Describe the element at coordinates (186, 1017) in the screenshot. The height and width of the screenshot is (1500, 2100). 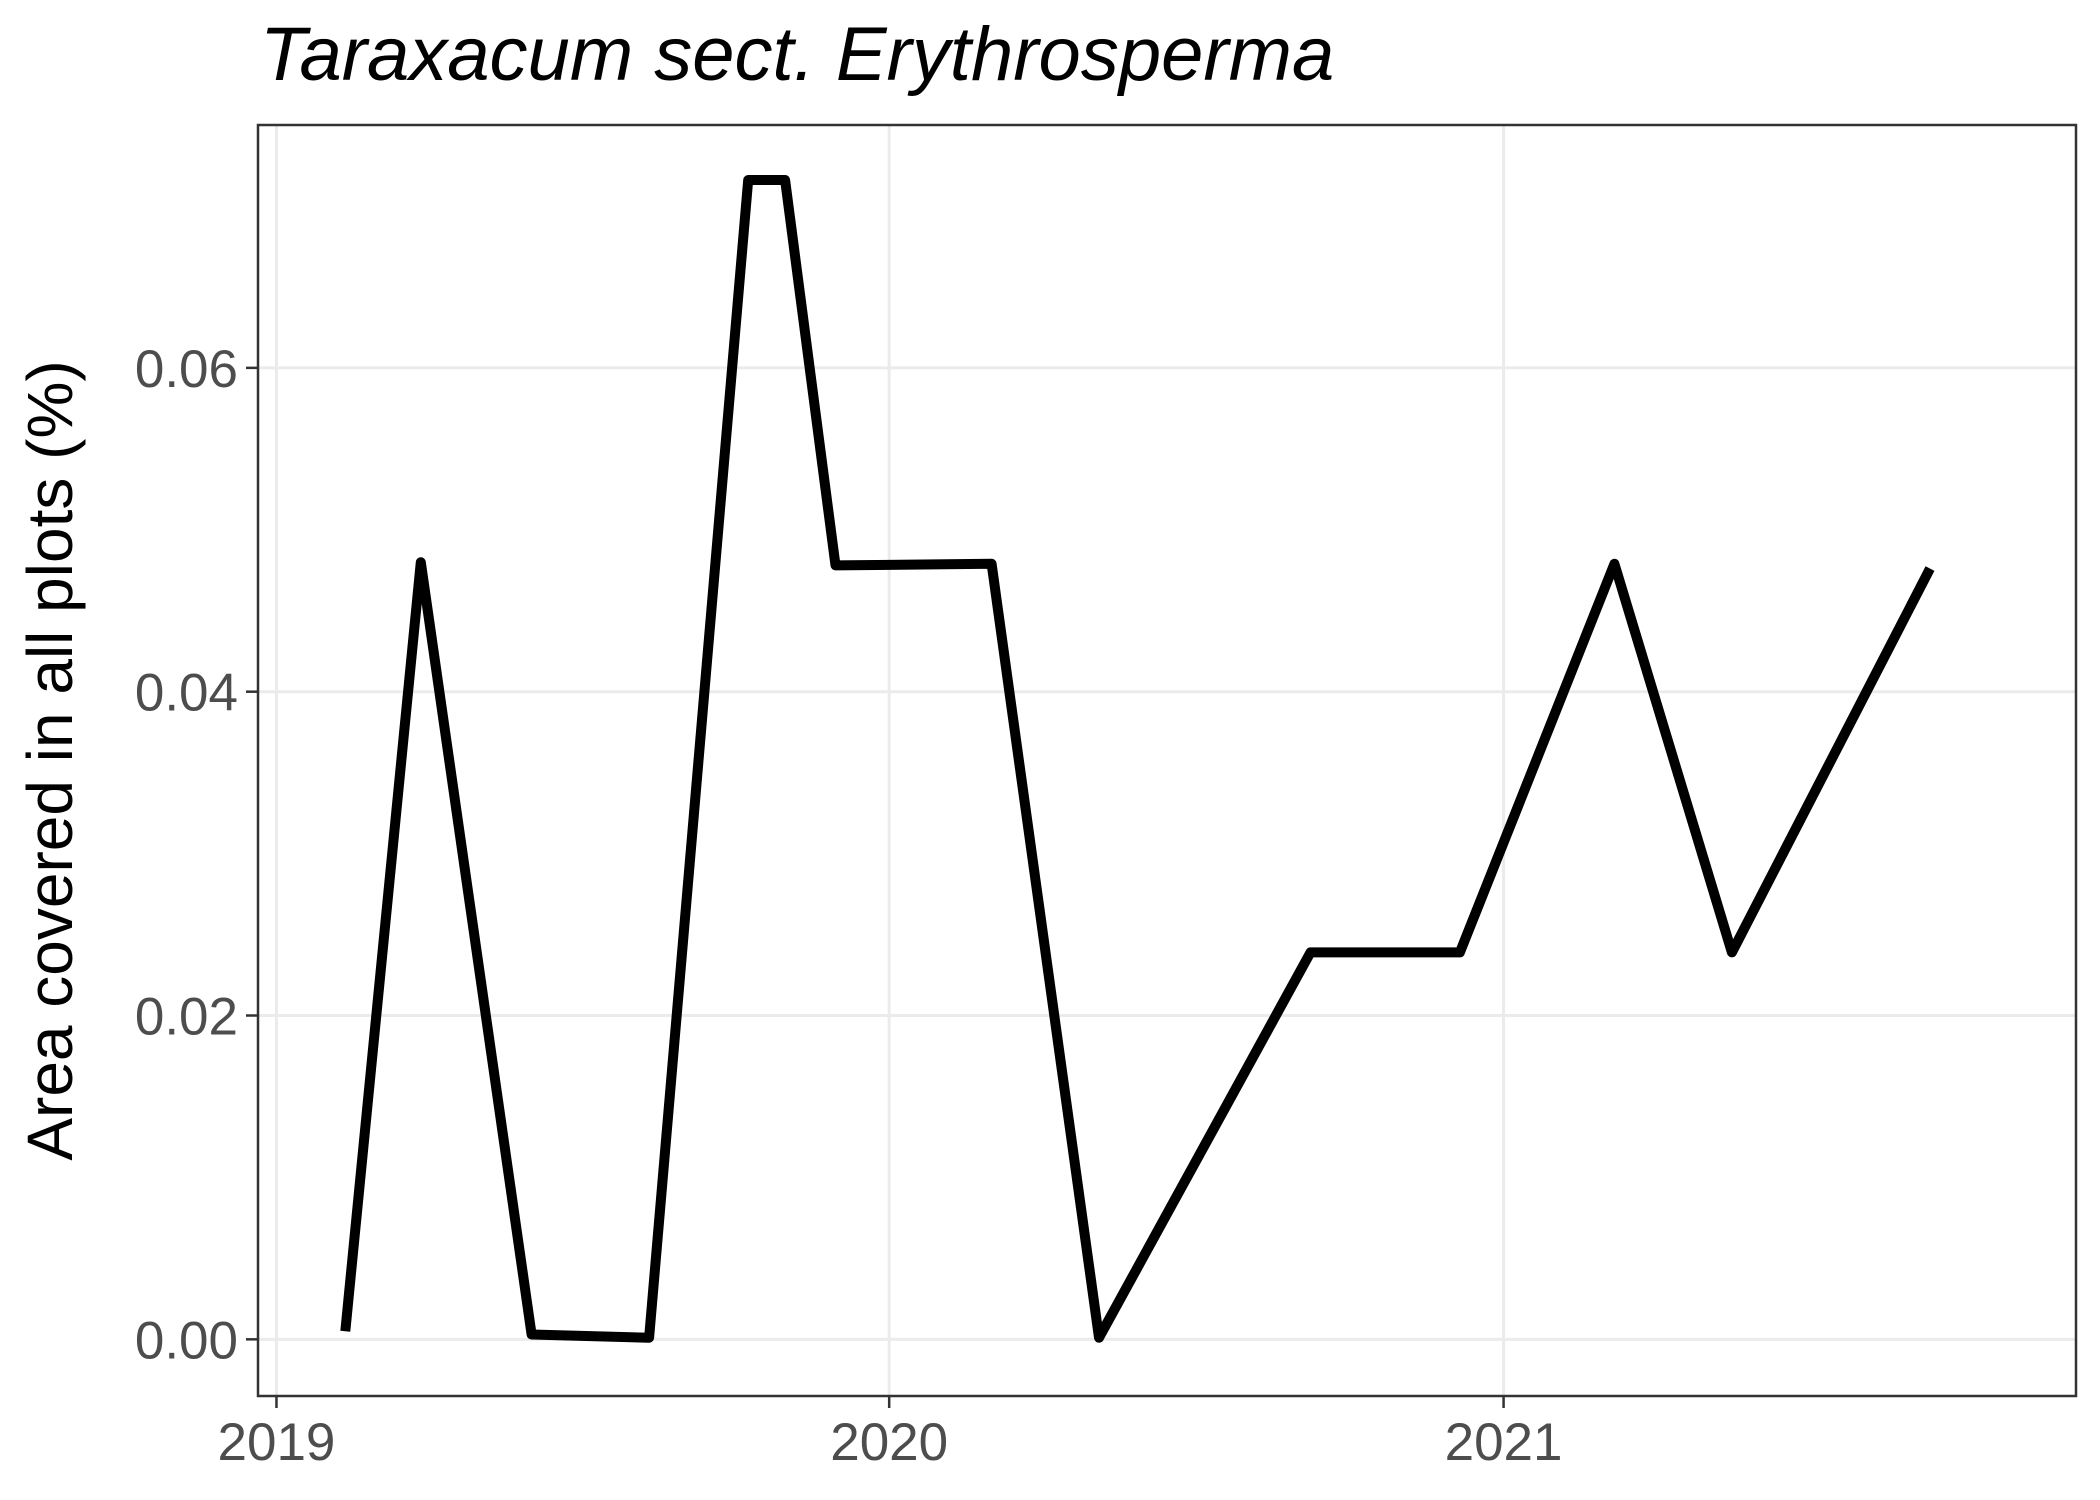
I see `y-tick-label: 0.02` at that location.